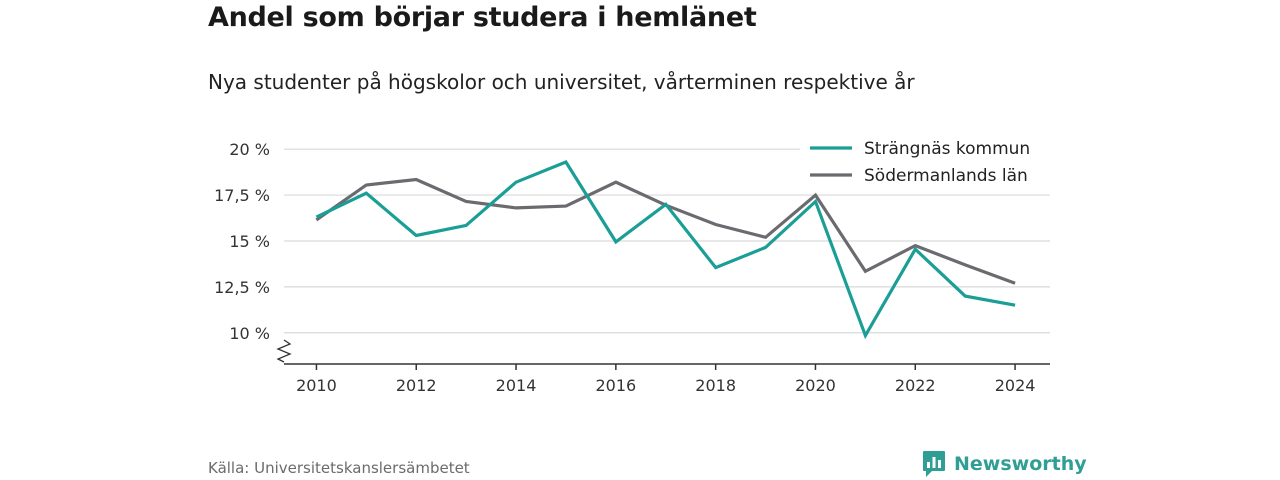 The image size is (1280, 480). What do you see at coordinates (516, 385) in the screenshot?
I see `x-tick-label: 2014` at bounding box center [516, 385].